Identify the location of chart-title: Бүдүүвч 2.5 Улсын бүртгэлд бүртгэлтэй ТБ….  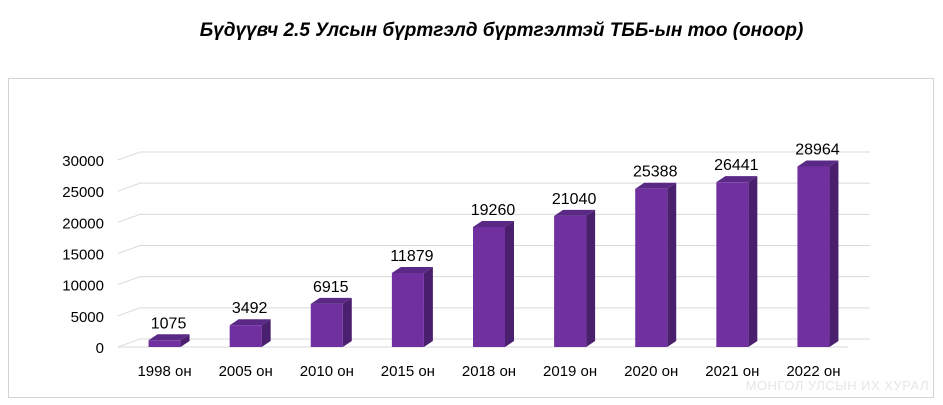
(501, 30).